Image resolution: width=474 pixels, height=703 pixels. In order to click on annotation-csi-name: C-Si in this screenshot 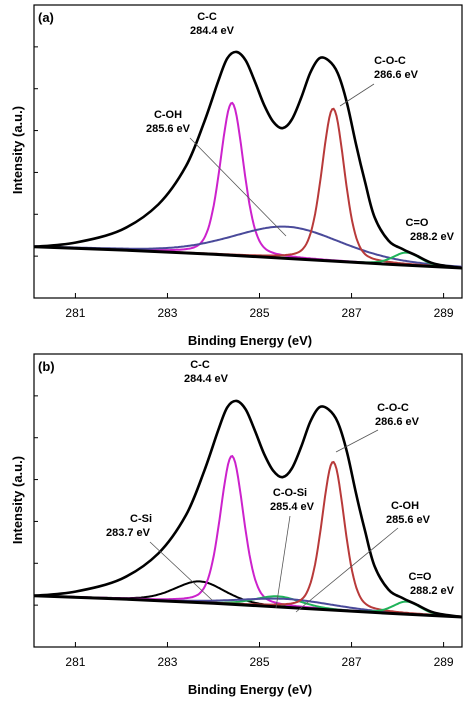, I will do `click(141, 519)`.